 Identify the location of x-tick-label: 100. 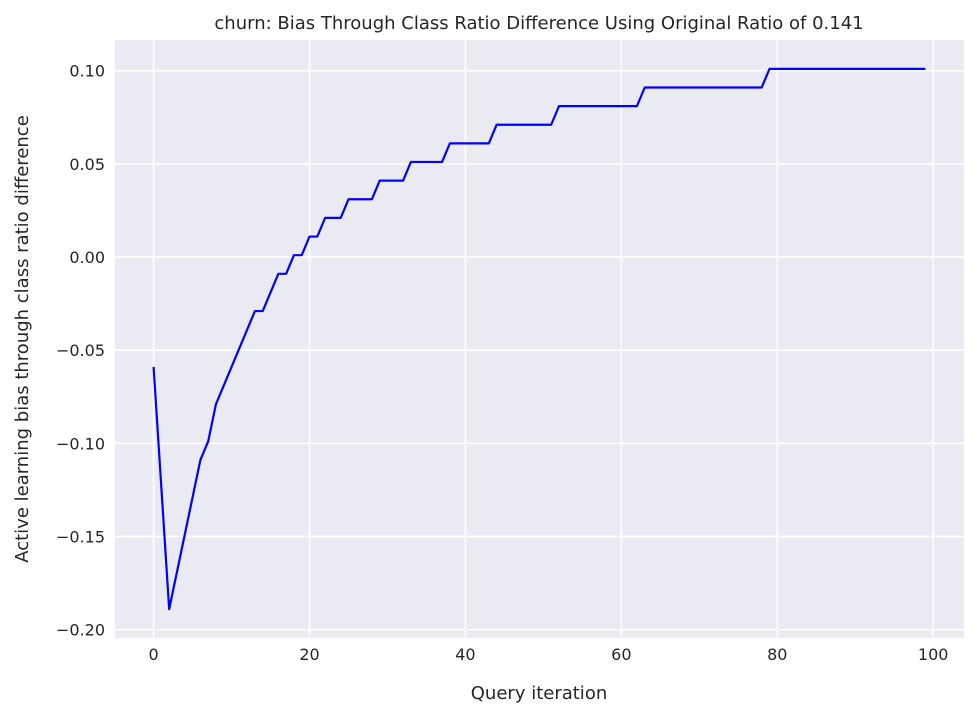
(933, 654).